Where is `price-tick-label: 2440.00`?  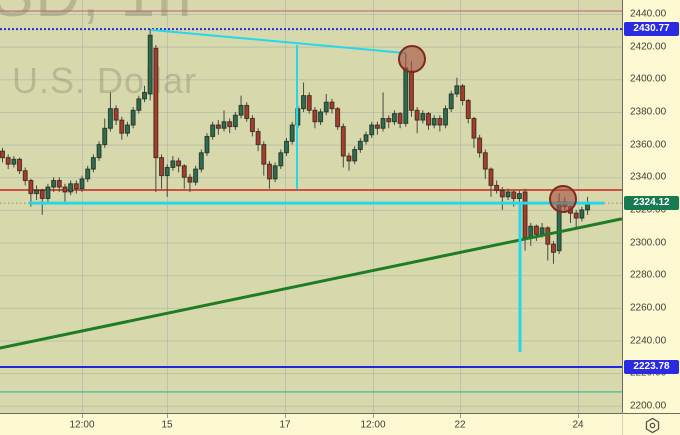 price-tick-label: 2440.00 is located at coordinates (648, 14).